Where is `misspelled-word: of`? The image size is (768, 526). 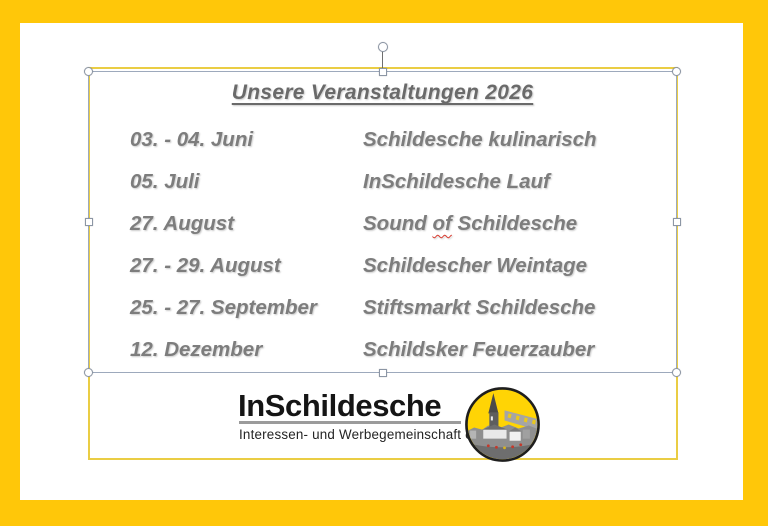 misspelled-word: of is located at coordinates (442, 223).